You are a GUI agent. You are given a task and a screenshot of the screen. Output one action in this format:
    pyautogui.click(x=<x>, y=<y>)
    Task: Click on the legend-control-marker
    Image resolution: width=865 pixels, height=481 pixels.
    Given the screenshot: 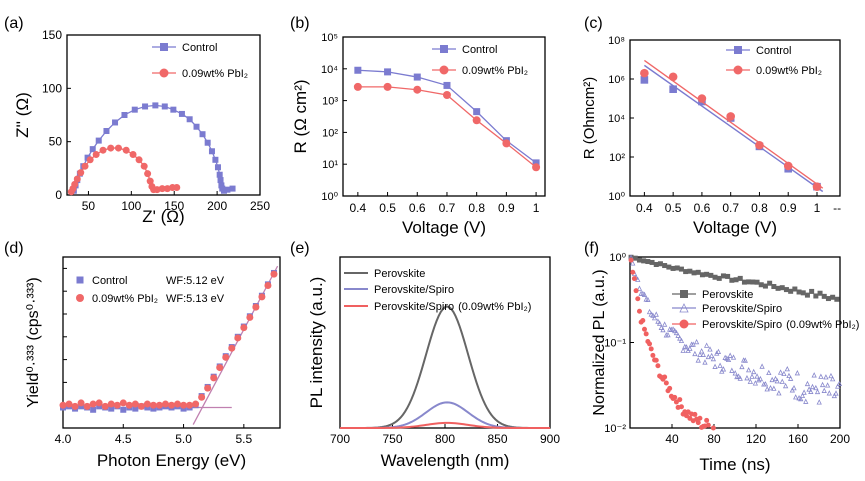 What is the action you would take?
    pyautogui.click(x=80, y=280)
    